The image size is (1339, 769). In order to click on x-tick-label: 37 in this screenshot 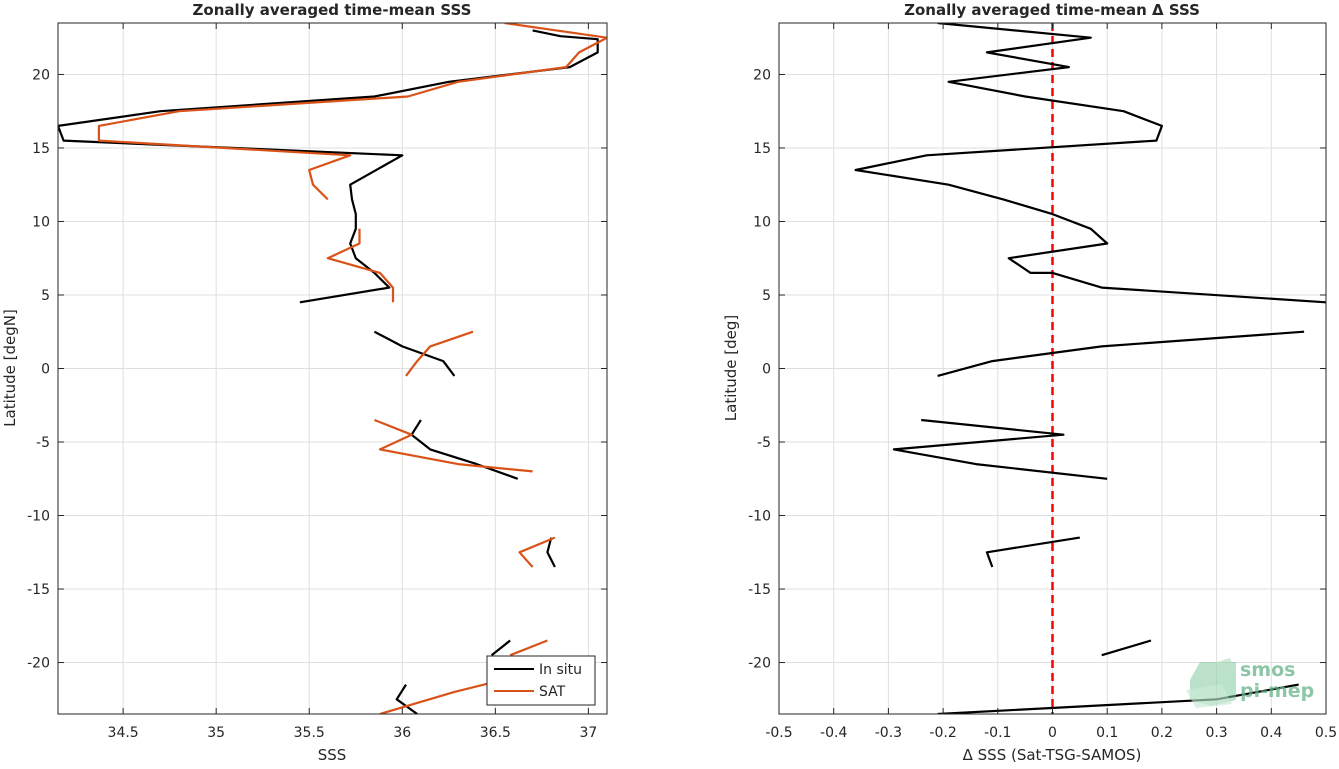, I will do `click(588, 733)`.